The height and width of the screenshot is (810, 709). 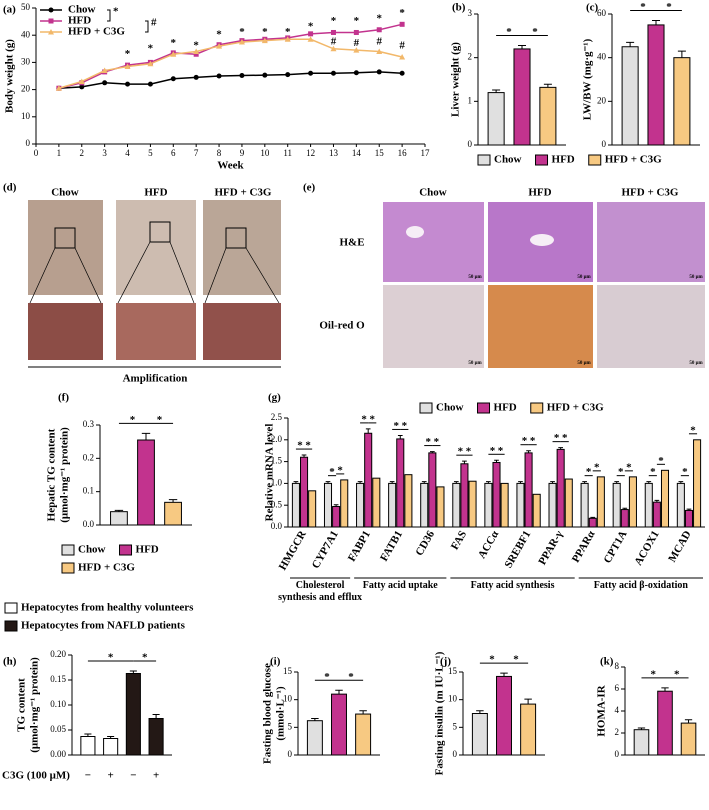 I want to click on series-line, so click(x=230, y=63).